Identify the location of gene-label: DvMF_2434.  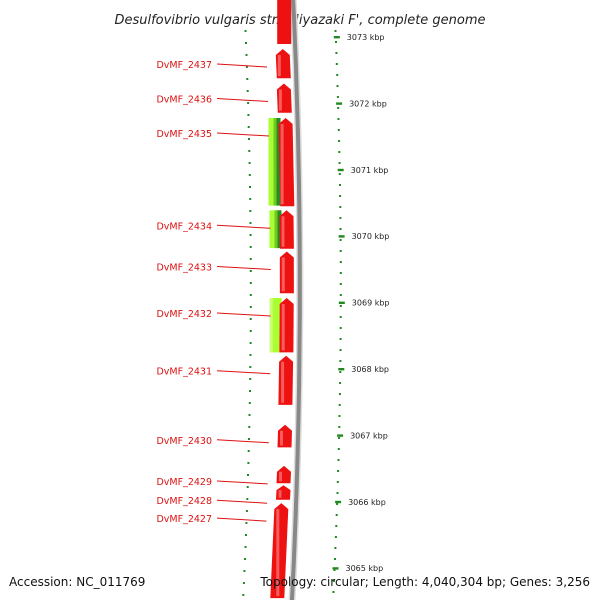
(184, 226).